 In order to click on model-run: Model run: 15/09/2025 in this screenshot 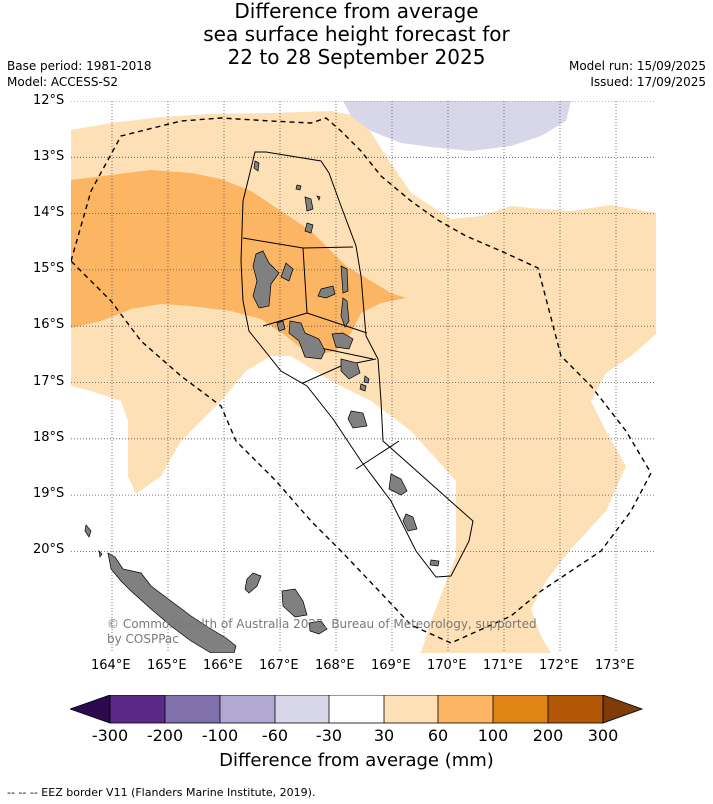, I will do `click(637, 66)`.